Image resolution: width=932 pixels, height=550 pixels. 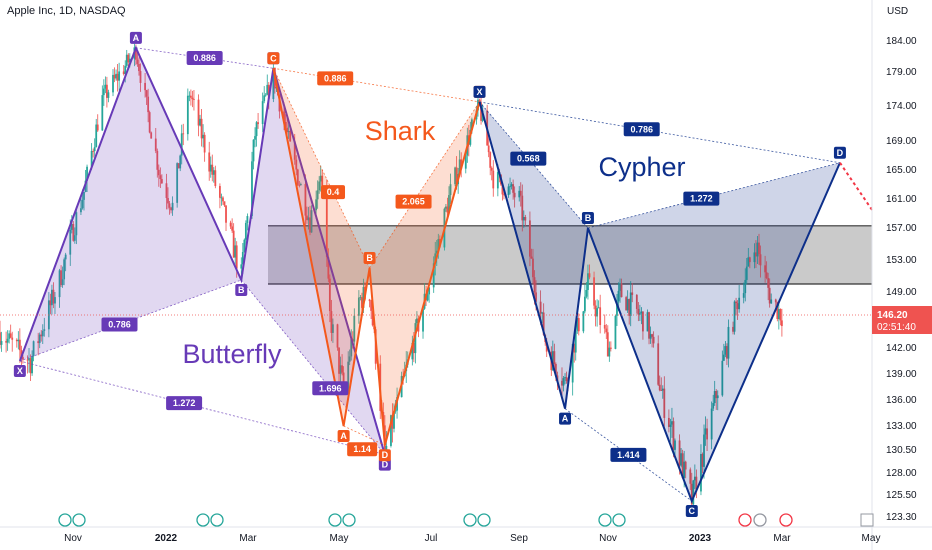 I want to click on cypher-ratio-2-text: 0.568, so click(x=528, y=159).